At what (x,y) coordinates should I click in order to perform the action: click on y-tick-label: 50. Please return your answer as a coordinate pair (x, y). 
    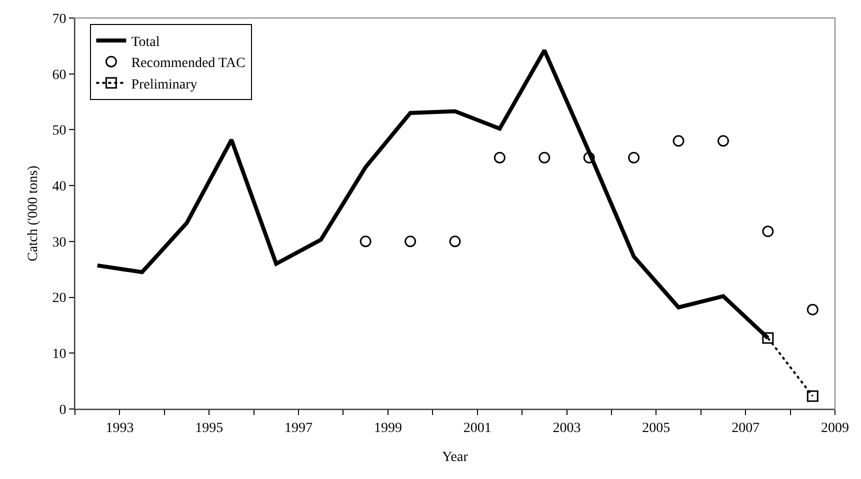
    Looking at the image, I should click on (59, 131).